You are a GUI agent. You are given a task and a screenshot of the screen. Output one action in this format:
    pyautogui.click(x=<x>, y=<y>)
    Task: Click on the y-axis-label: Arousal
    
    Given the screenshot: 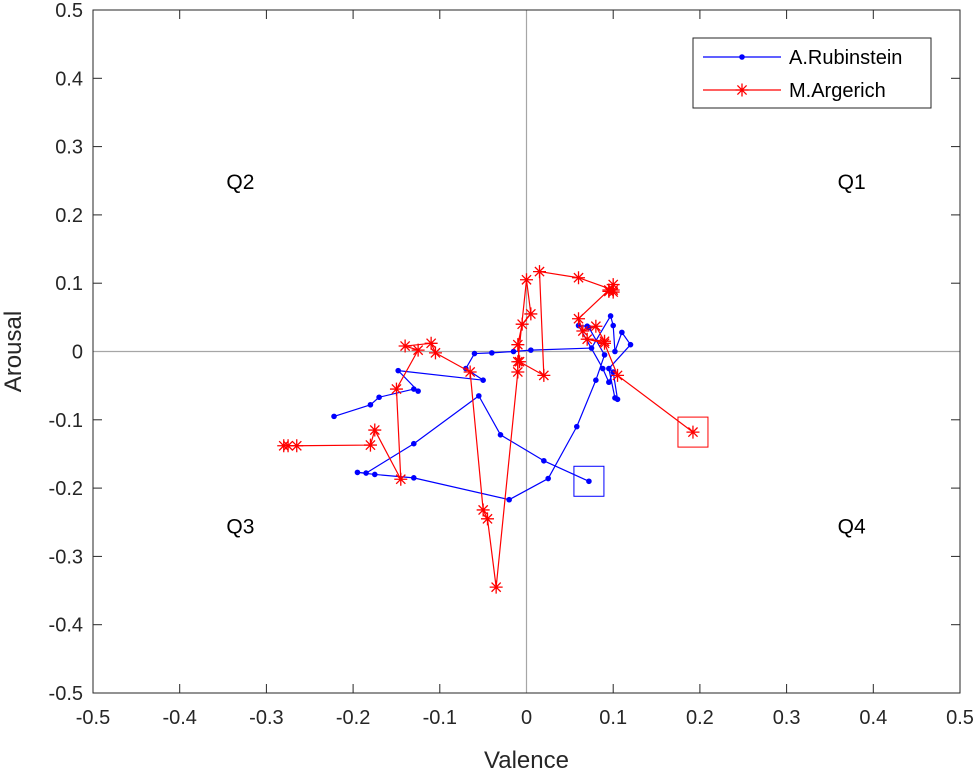 What is the action you would take?
    pyautogui.click(x=13, y=351)
    